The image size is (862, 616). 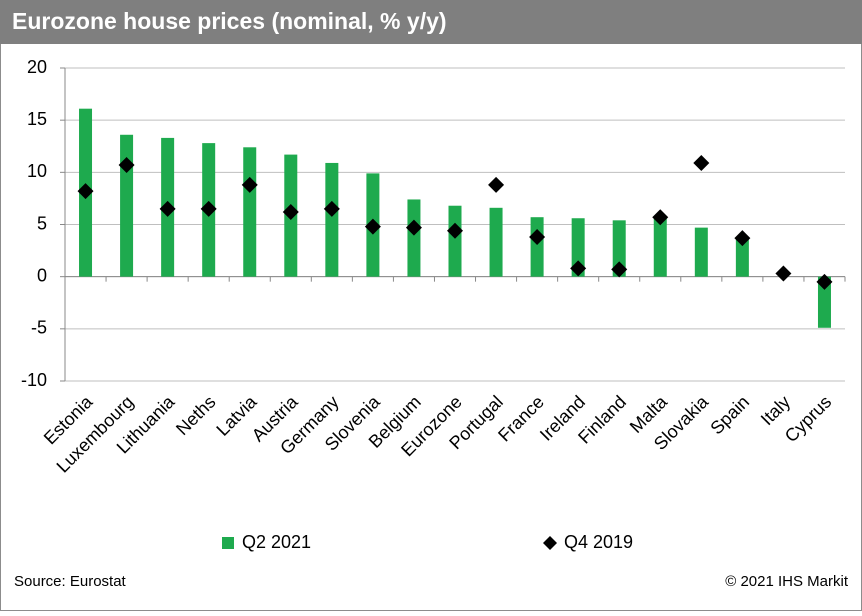 What do you see at coordinates (37, 171) in the screenshot?
I see `y-tick-label: 10` at bounding box center [37, 171].